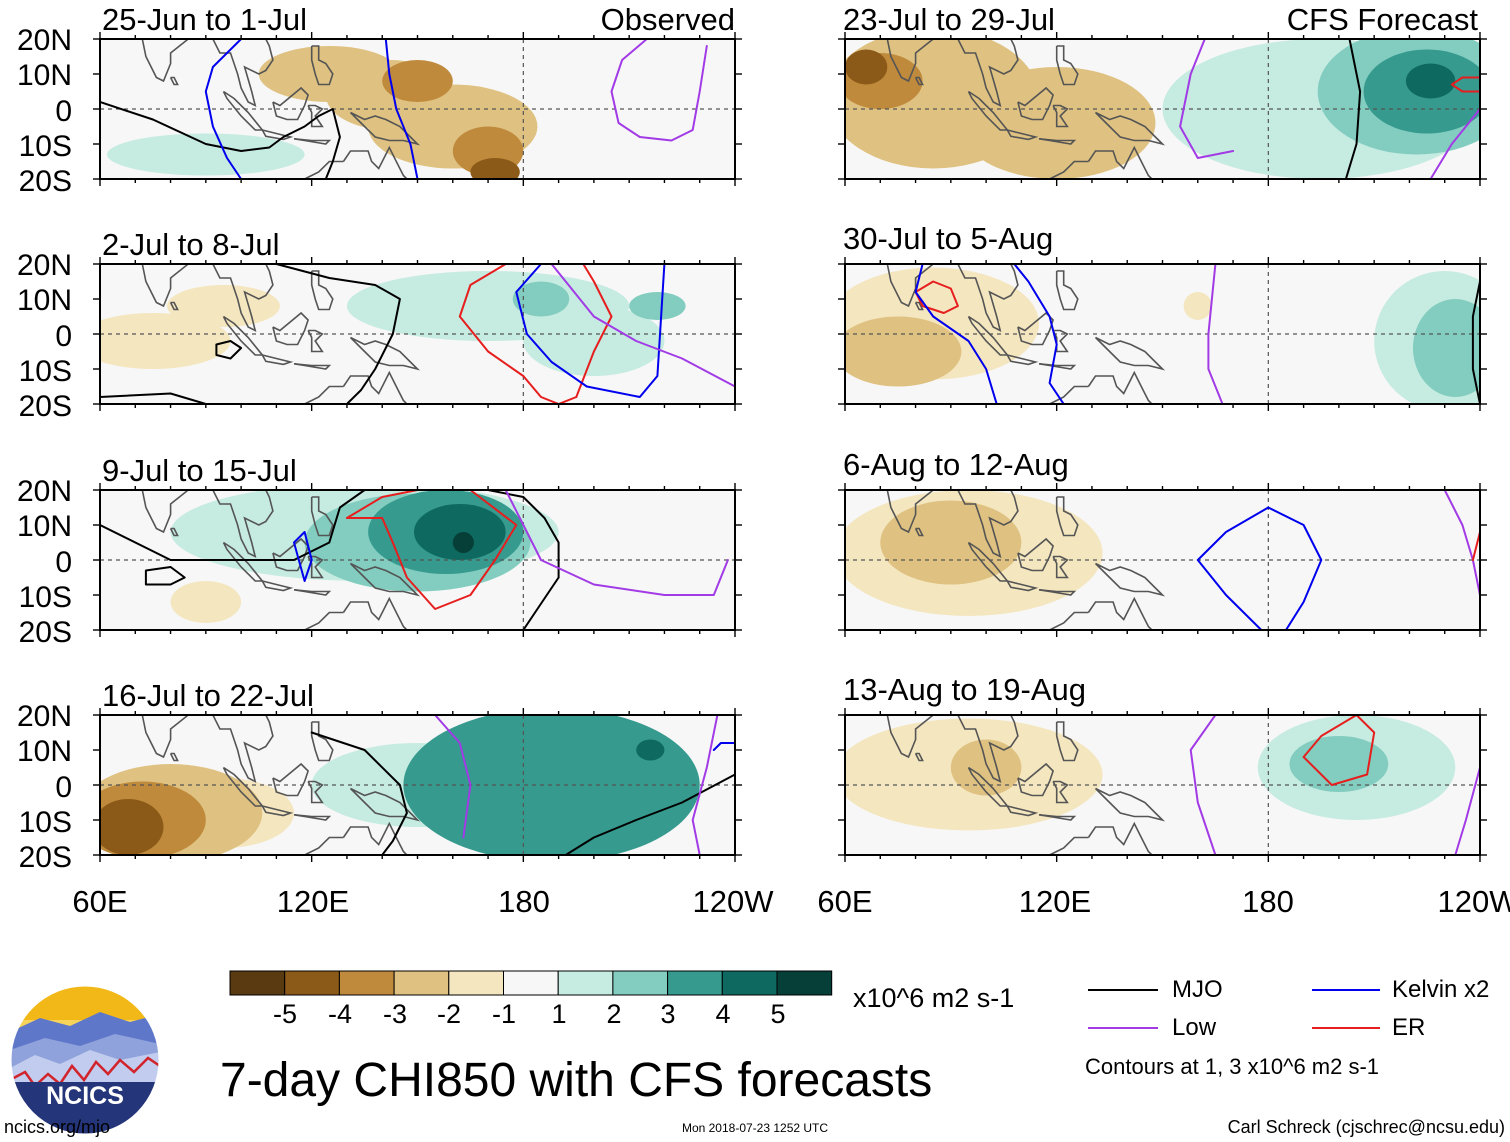 This screenshot has height=1142, width=1510. I want to click on colorbar-label: -5, so click(285, 1014).